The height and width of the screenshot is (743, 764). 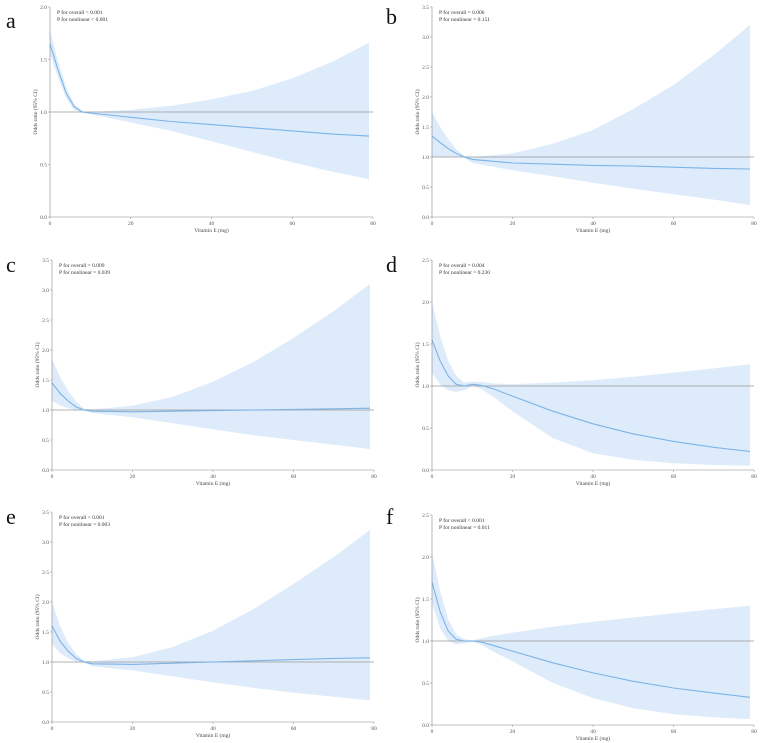 I want to click on p-value-annotation: P for nonlinear = 0.003, so click(x=84, y=524).